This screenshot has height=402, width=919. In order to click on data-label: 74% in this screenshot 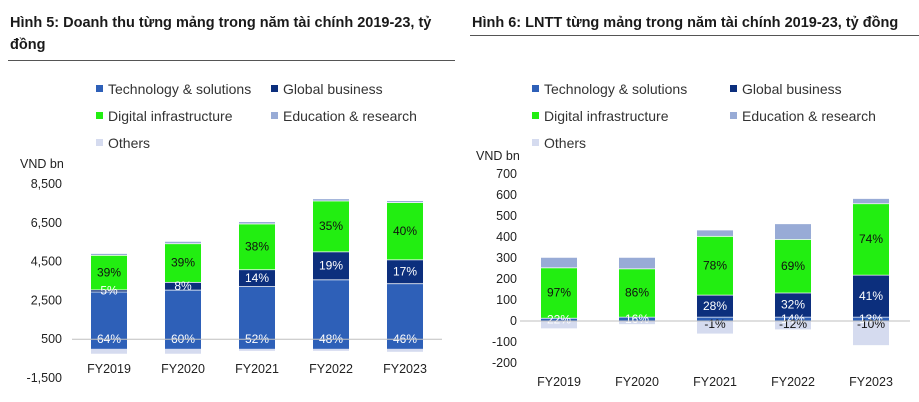, I will do `click(871, 239)`.